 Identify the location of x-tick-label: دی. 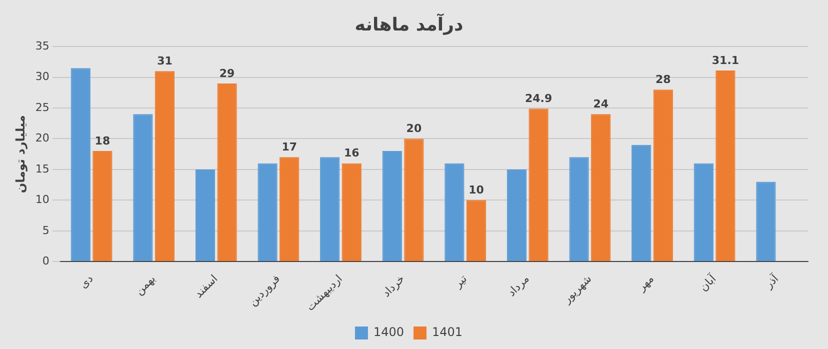
(86, 281).